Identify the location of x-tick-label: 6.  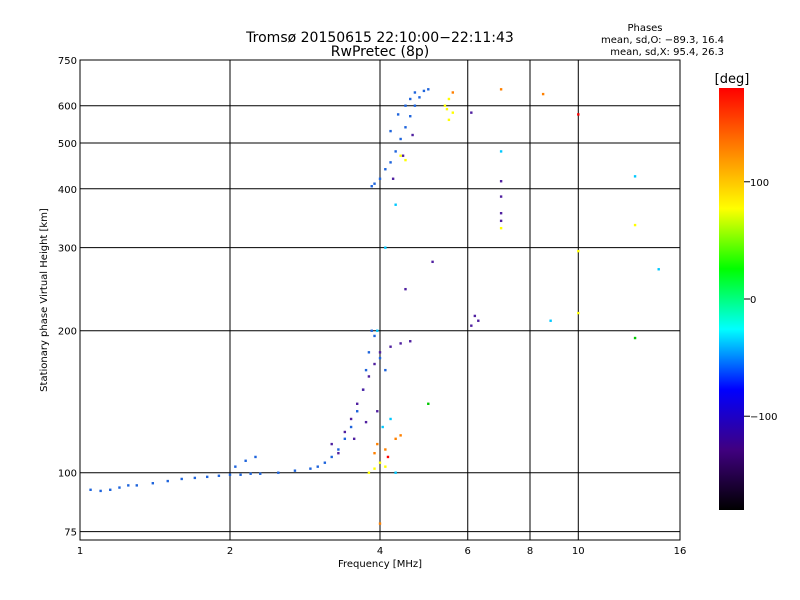
(468, 551).